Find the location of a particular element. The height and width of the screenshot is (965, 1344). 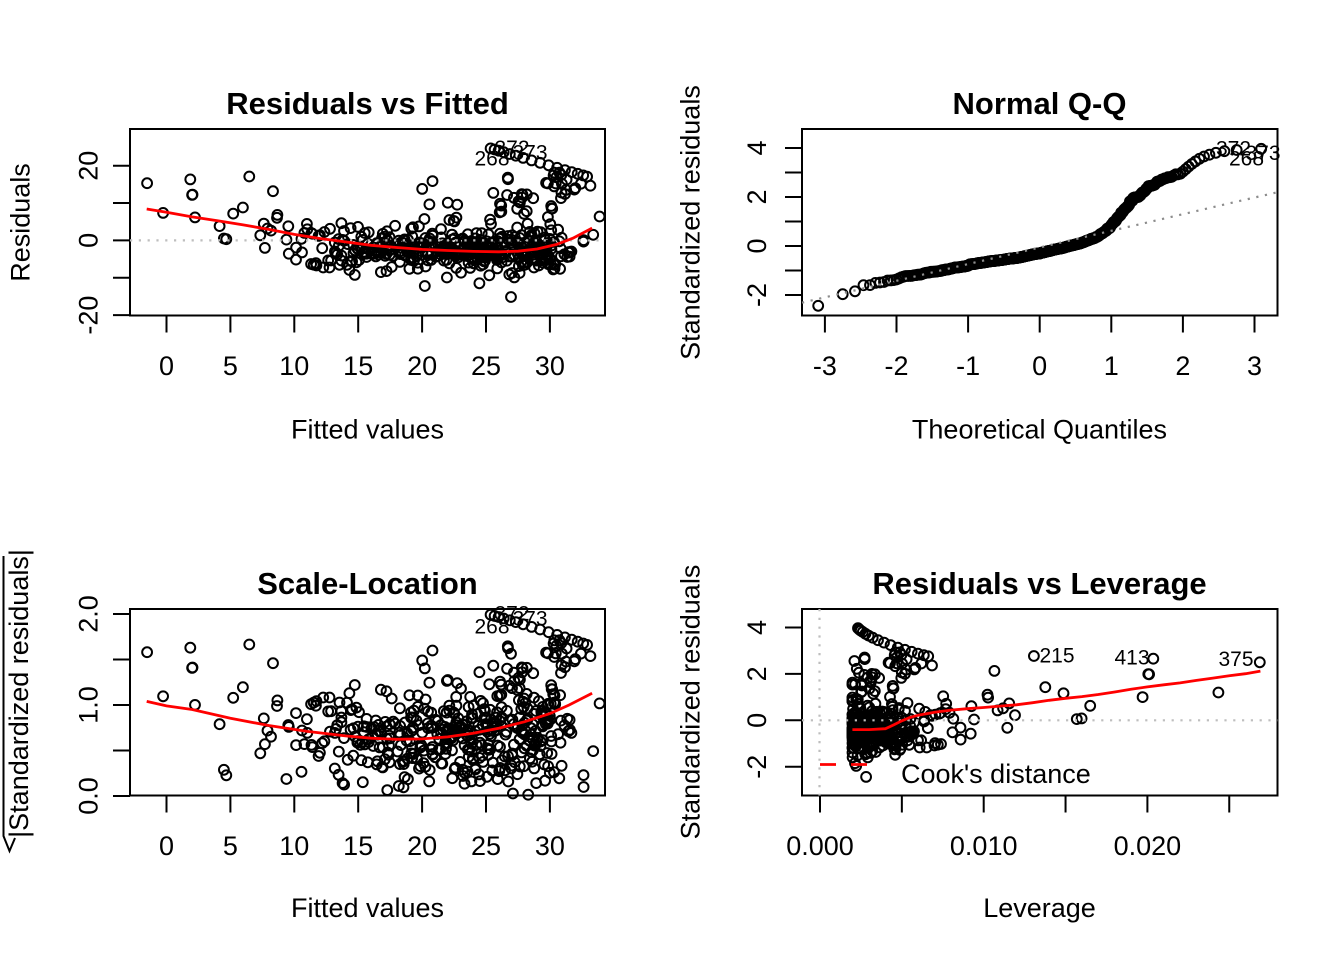

svg-text: -20 is located at coordinates (89, 315).